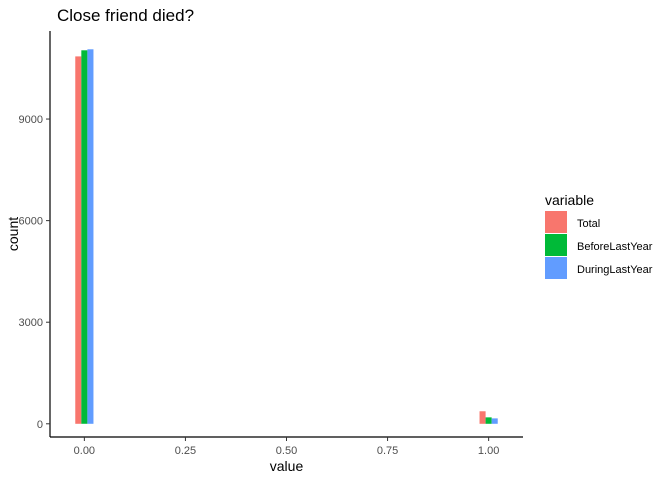 This screenshot has height=485, width=672. What do you see at coordinates (569, 200) in the screenshot?
I see `legend-title: variable` at bounding box center [569, 200].